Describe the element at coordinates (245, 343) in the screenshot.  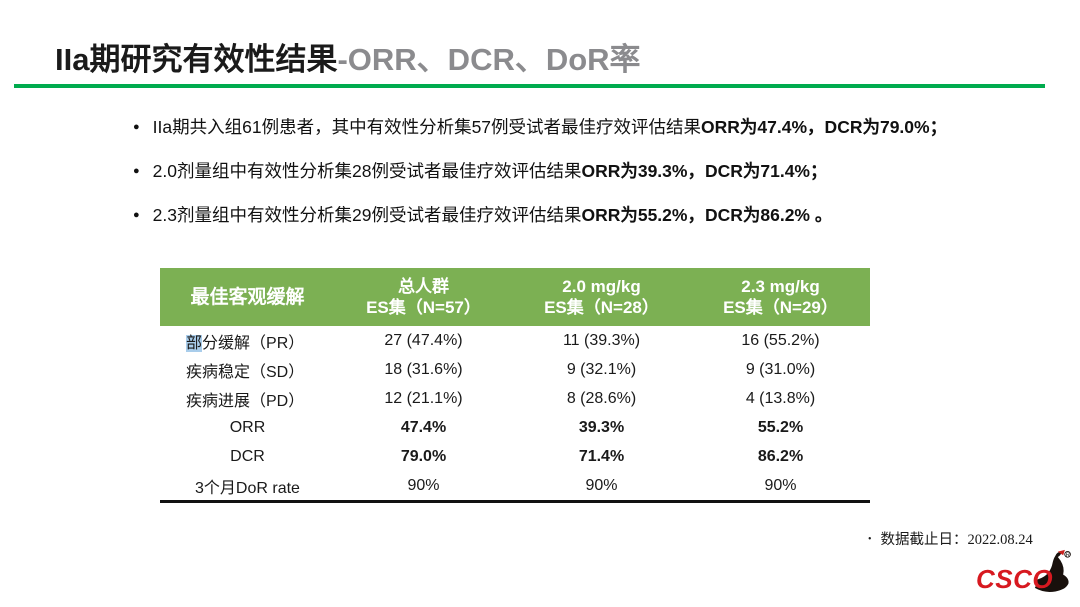
I see `row-label: 部分缓解（PR）` at that location.